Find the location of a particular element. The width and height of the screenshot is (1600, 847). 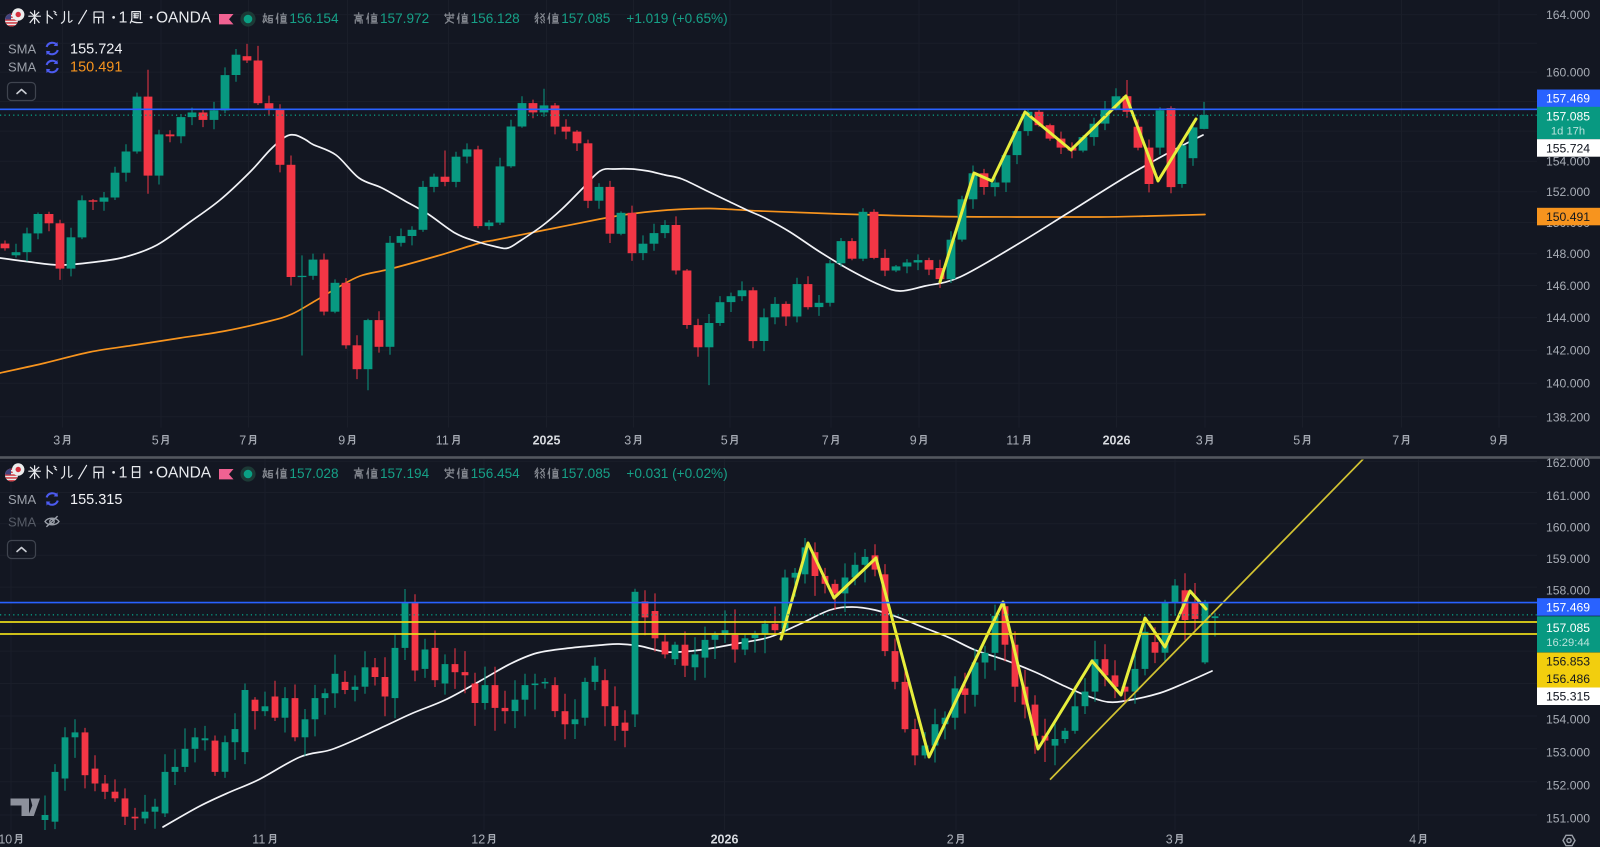

svg-text: 157.194 is located at coordinates (405, 473).